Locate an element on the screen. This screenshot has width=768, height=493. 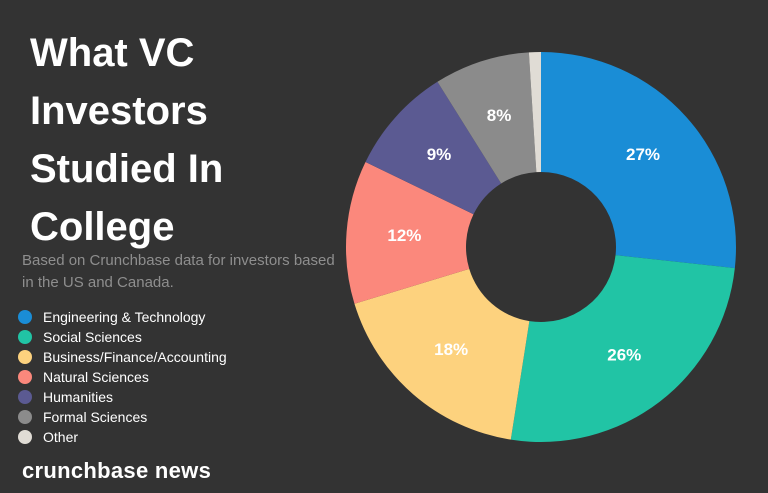
legend-item: Humanities is located at coordinates (122, 397).